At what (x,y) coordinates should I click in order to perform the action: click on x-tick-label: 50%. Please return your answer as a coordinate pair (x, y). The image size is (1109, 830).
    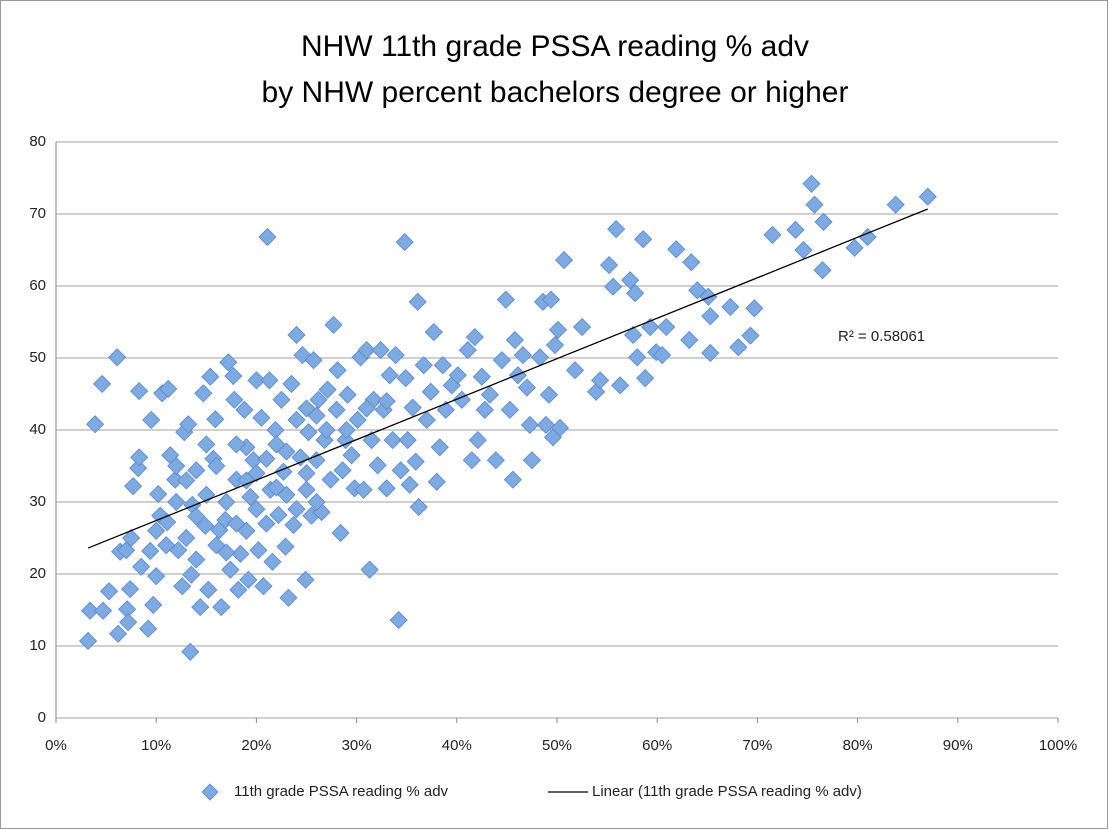
    Looking at the image, I should click on (557, 745).